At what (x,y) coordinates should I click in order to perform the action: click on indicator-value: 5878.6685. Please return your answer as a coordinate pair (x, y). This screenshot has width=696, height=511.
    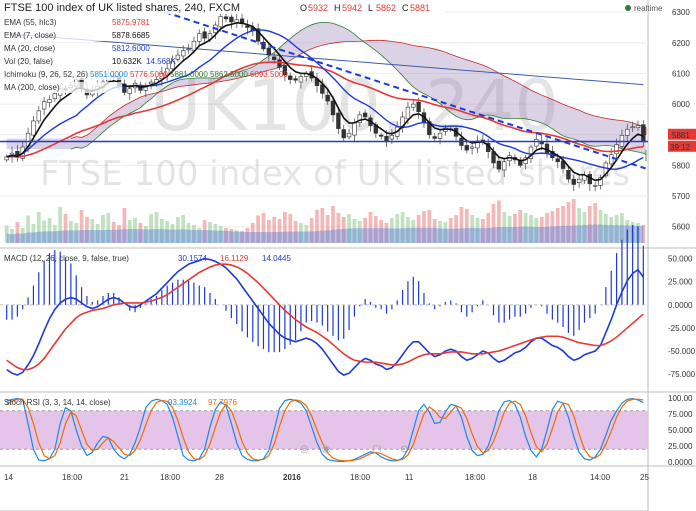
    Looking at the image, I should click on (131, 35).